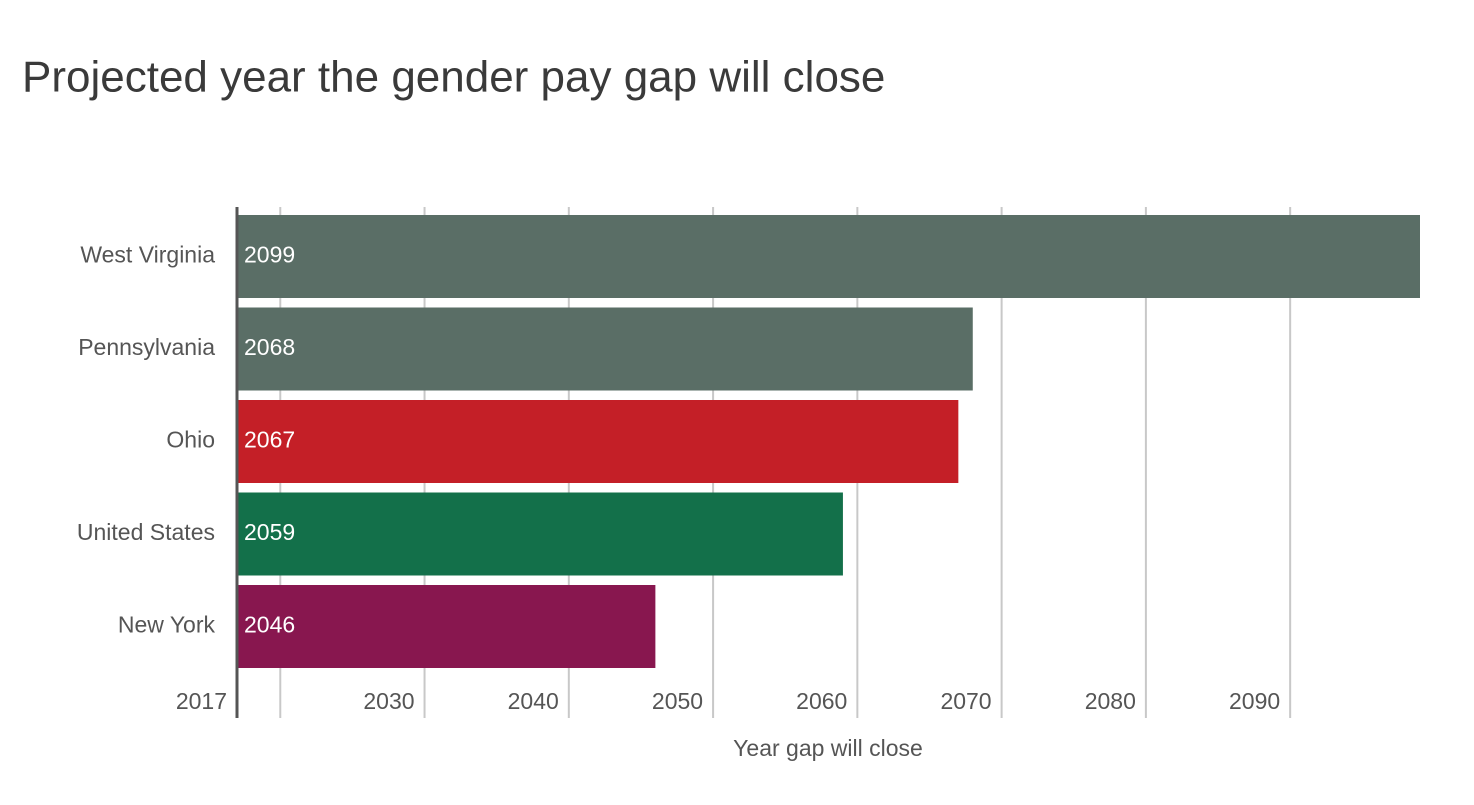 The width and height of the screenshot is (1474, 805). What do you see at coordinates (1110, 701) in the screenshot?
I see `x-tick-label: 2080` at bounding box center [1110, 701].